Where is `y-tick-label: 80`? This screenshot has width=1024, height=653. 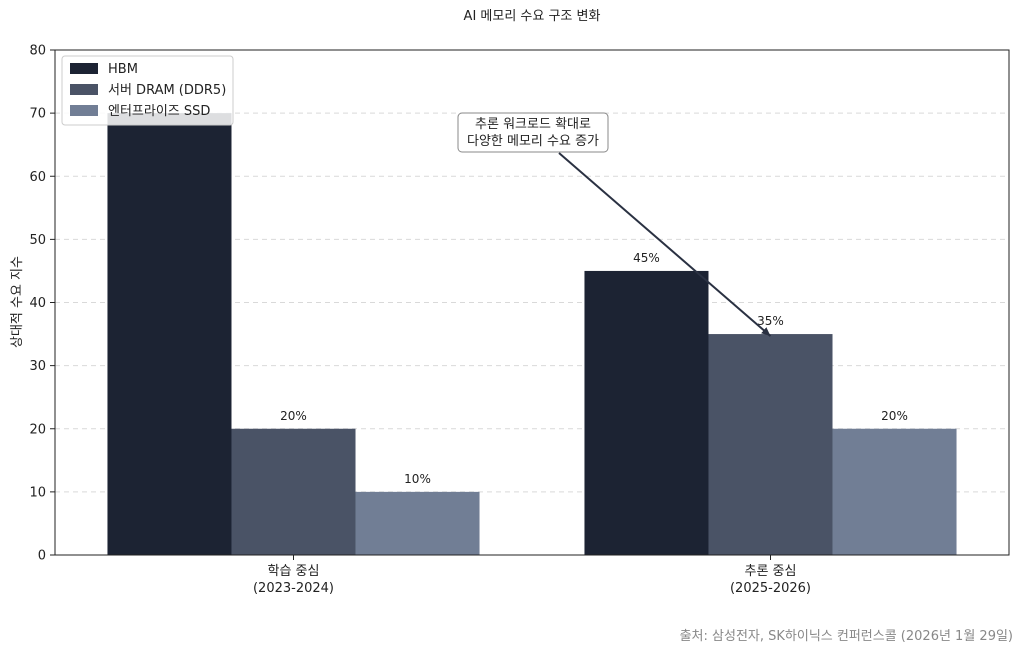
y-tick-label: 80 is located at coordinates (37, 51).